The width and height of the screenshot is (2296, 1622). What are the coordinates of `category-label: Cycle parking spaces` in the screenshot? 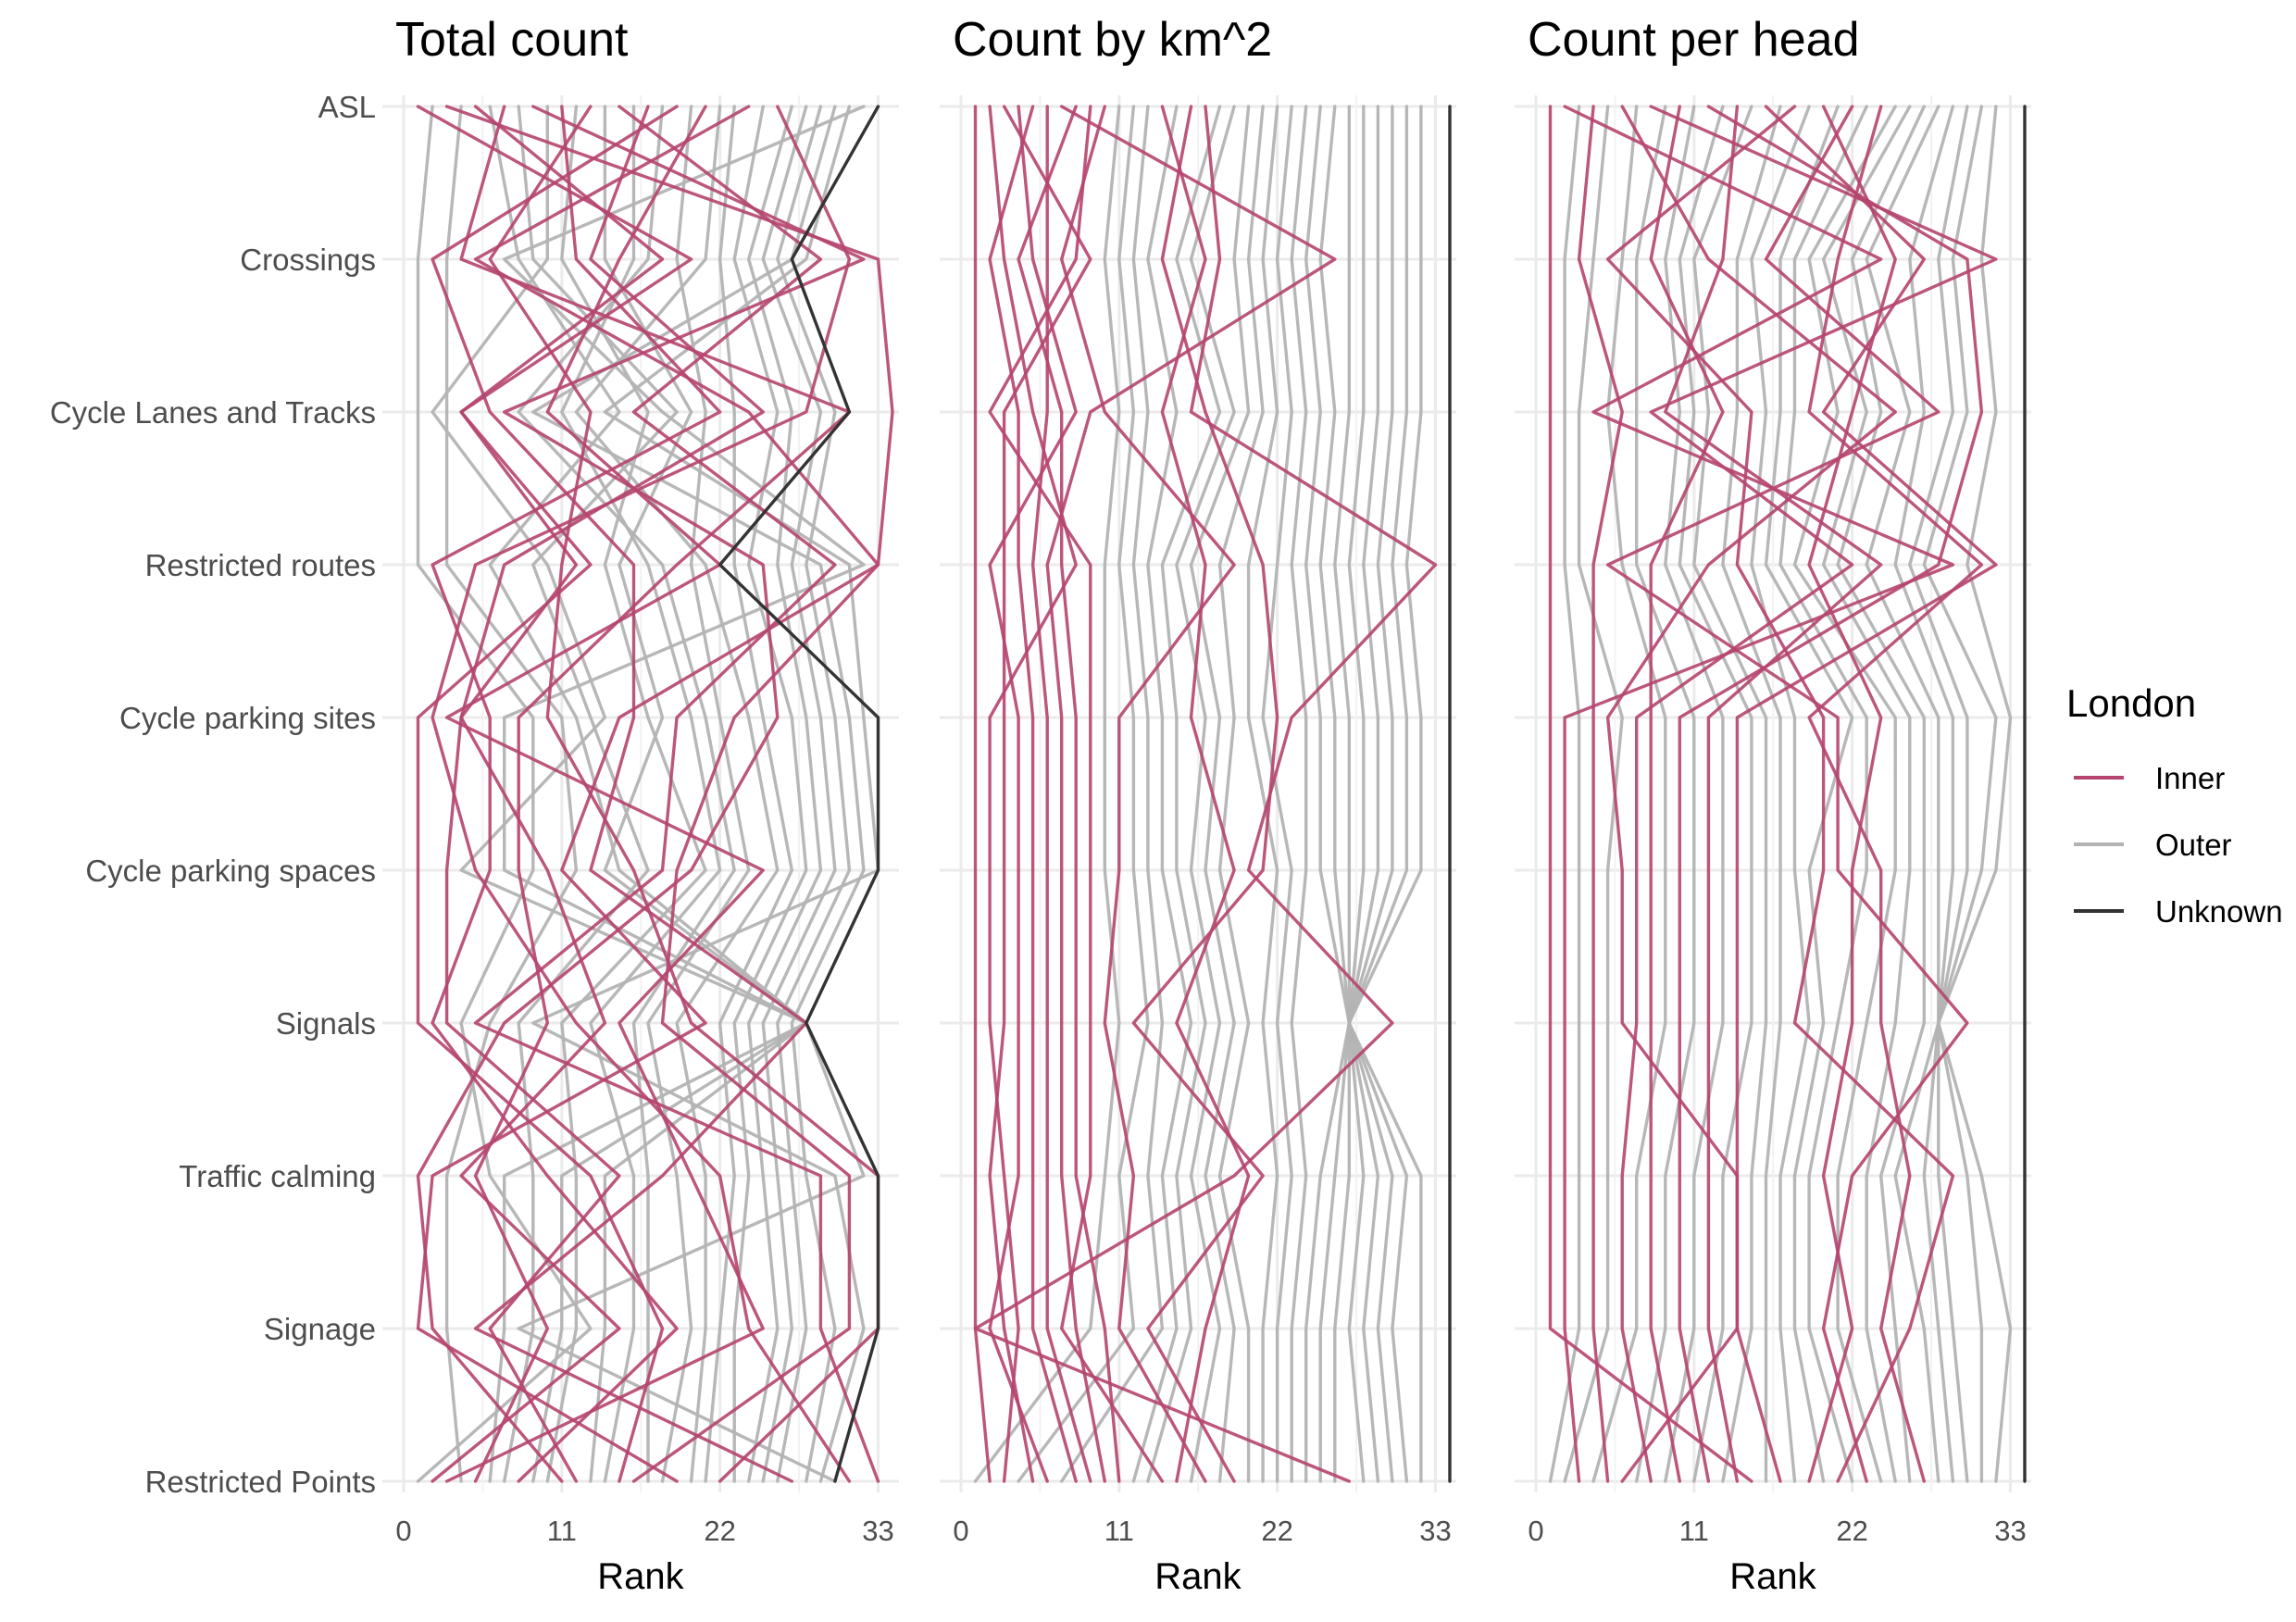 It's located at (230, 871).